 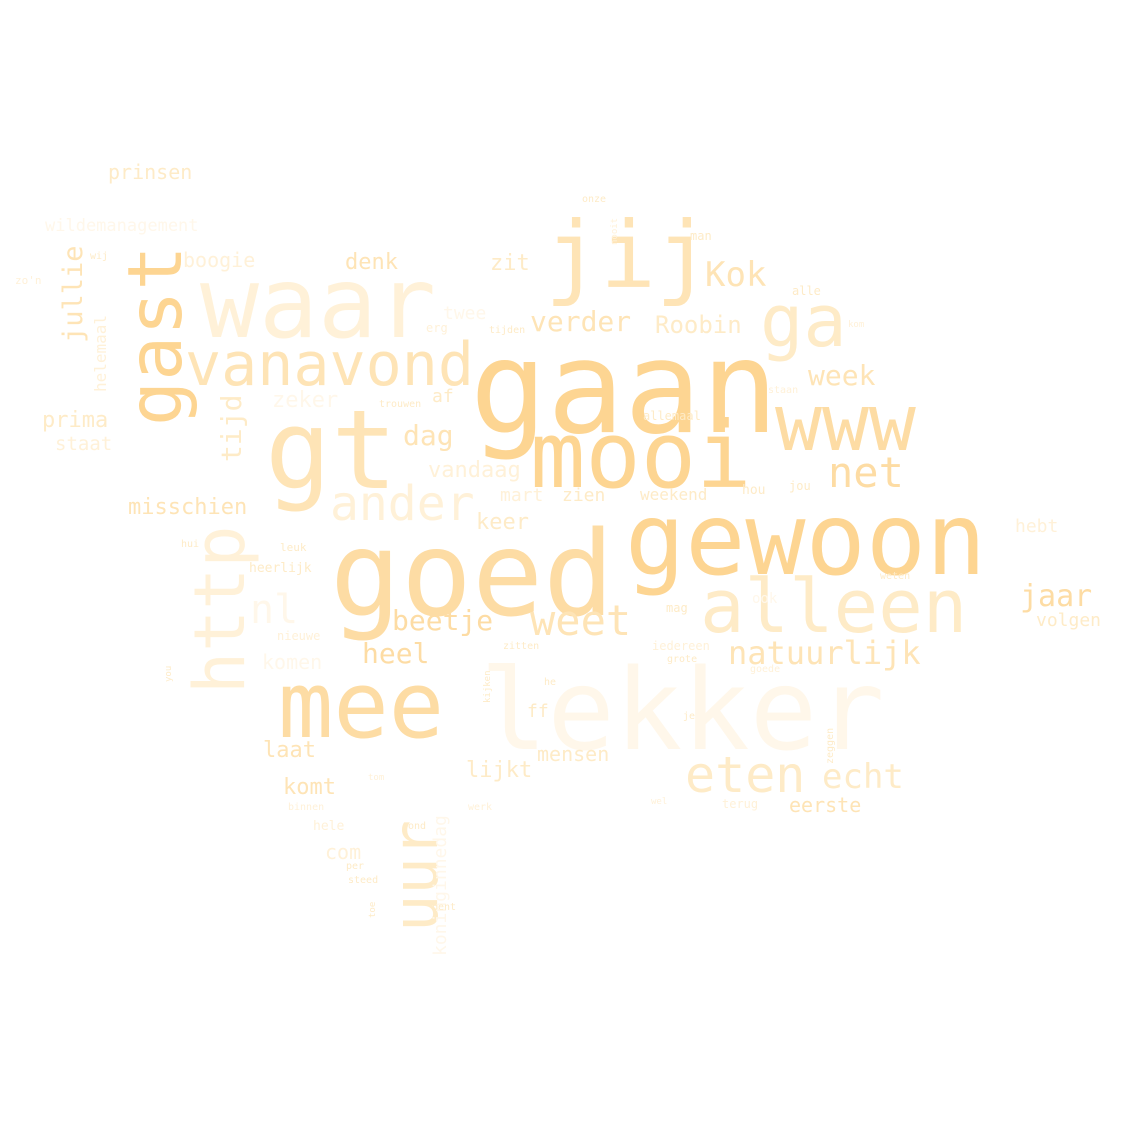 I want to click on cloud-word: helemaal, so click(x=100, y=353).